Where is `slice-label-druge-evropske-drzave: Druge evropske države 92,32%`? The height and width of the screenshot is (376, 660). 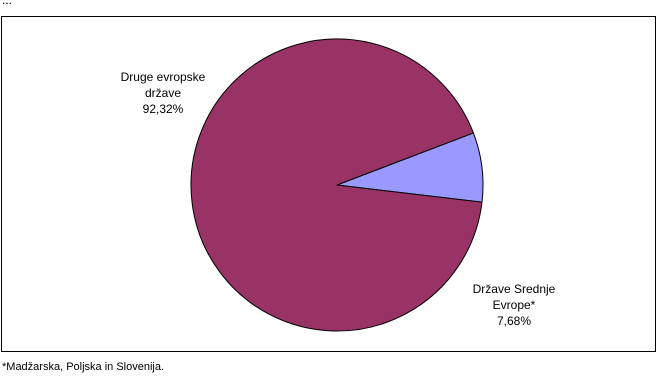
slice-label-druge-evropske-drzave: Druge evropske države 92,32% is located at coordinates (163, 93).